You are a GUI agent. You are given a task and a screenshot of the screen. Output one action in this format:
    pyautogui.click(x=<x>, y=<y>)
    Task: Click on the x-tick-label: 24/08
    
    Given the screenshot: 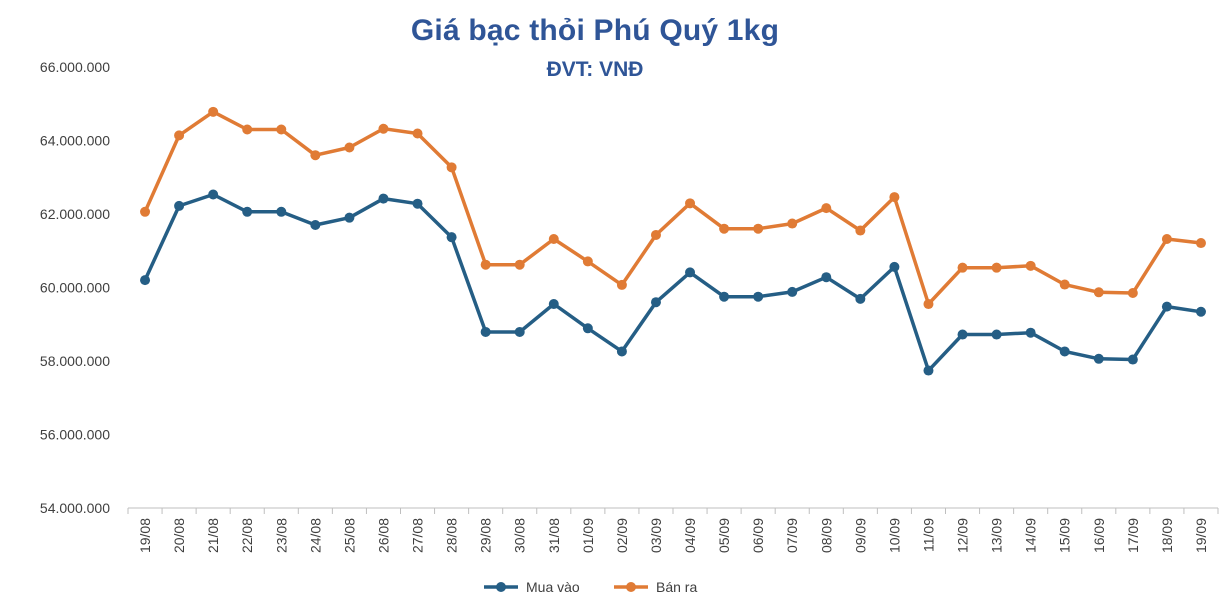 What is the action you would take?
    pyautogui.click(x=315, y=535)
    